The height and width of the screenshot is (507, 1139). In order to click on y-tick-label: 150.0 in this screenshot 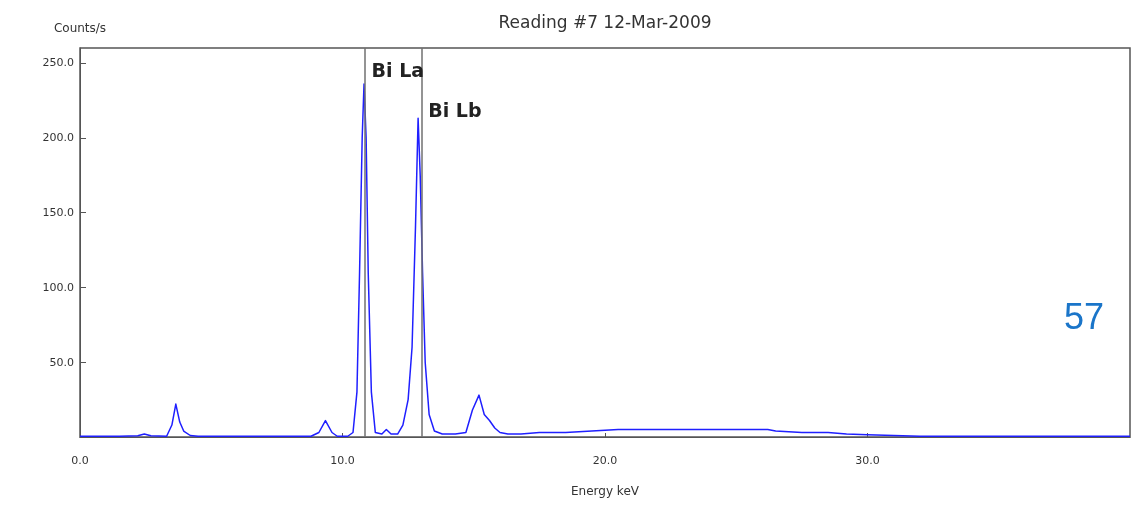, I will do `click(58, 213)`.